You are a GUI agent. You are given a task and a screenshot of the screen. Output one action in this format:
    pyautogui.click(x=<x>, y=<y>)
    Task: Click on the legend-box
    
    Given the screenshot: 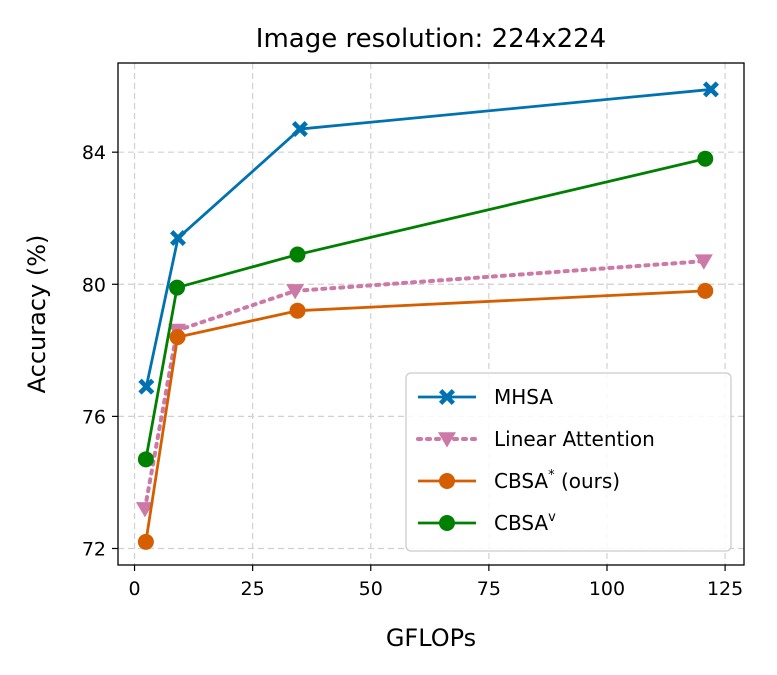 What is the action you would take?
    pyautogui.click(x=568, y=462)
    